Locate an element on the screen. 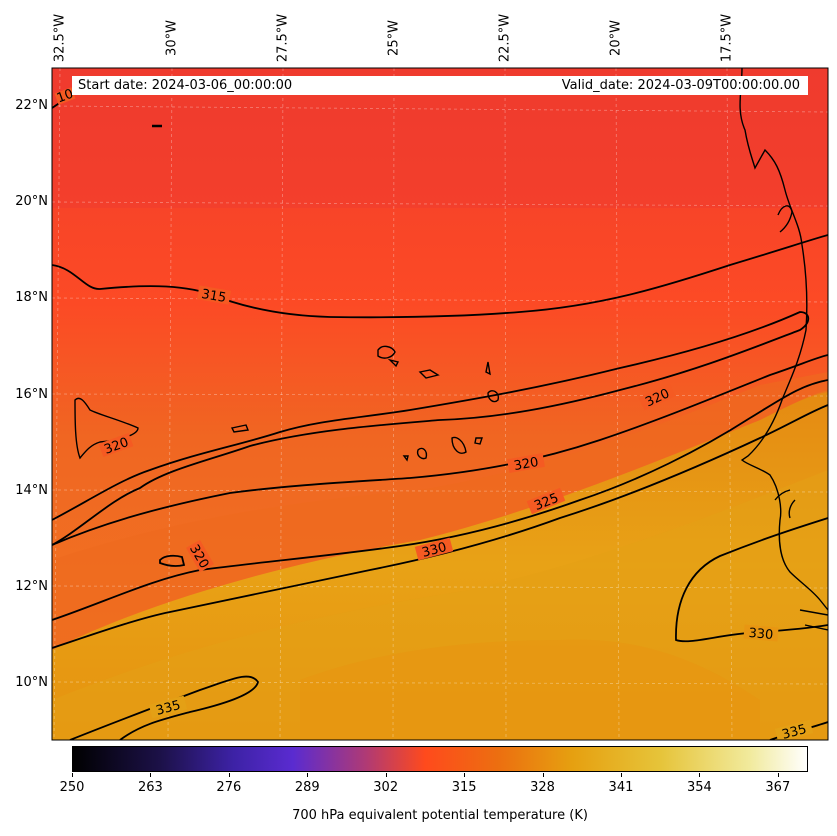 This screenshot has width=837, height=836. colorbar-tick-label: 315 is located at coordinates (464, 787).